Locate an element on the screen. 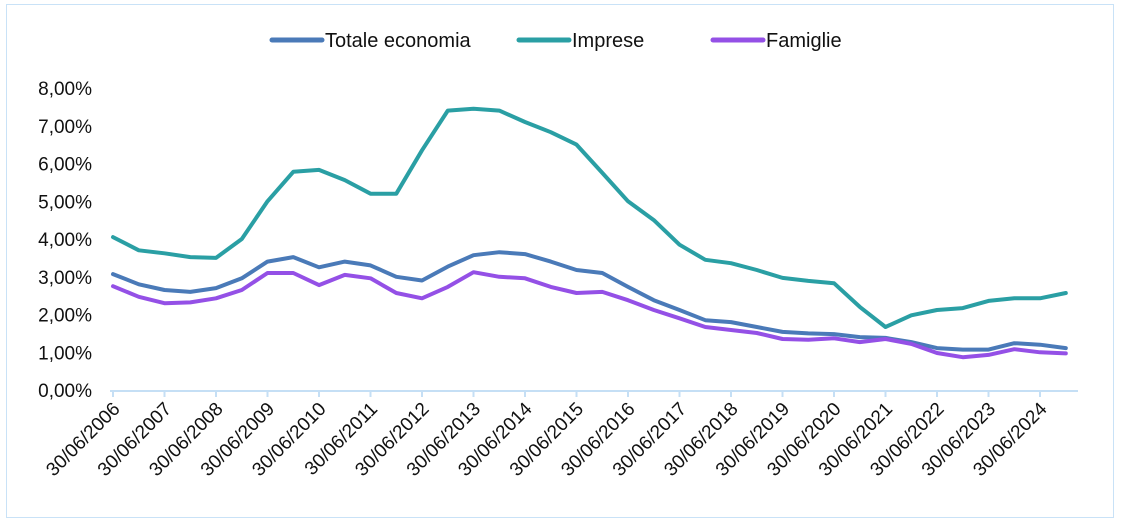 This screenshot has width=1122, height=526. legend-label: Totale economia is located at coordinates (398, 41).